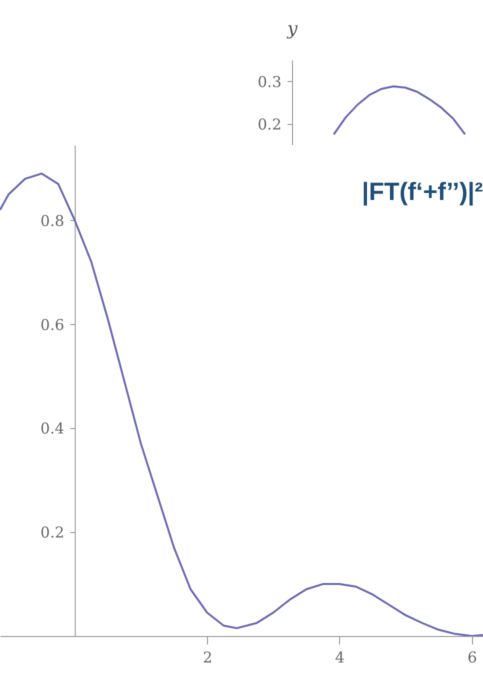 Image resolution: width=483 pixels, height=675 pixels. Describe the element at coordinates (52, 221) in the screenshot. I see `y-tick-label: 0.8` at that location.